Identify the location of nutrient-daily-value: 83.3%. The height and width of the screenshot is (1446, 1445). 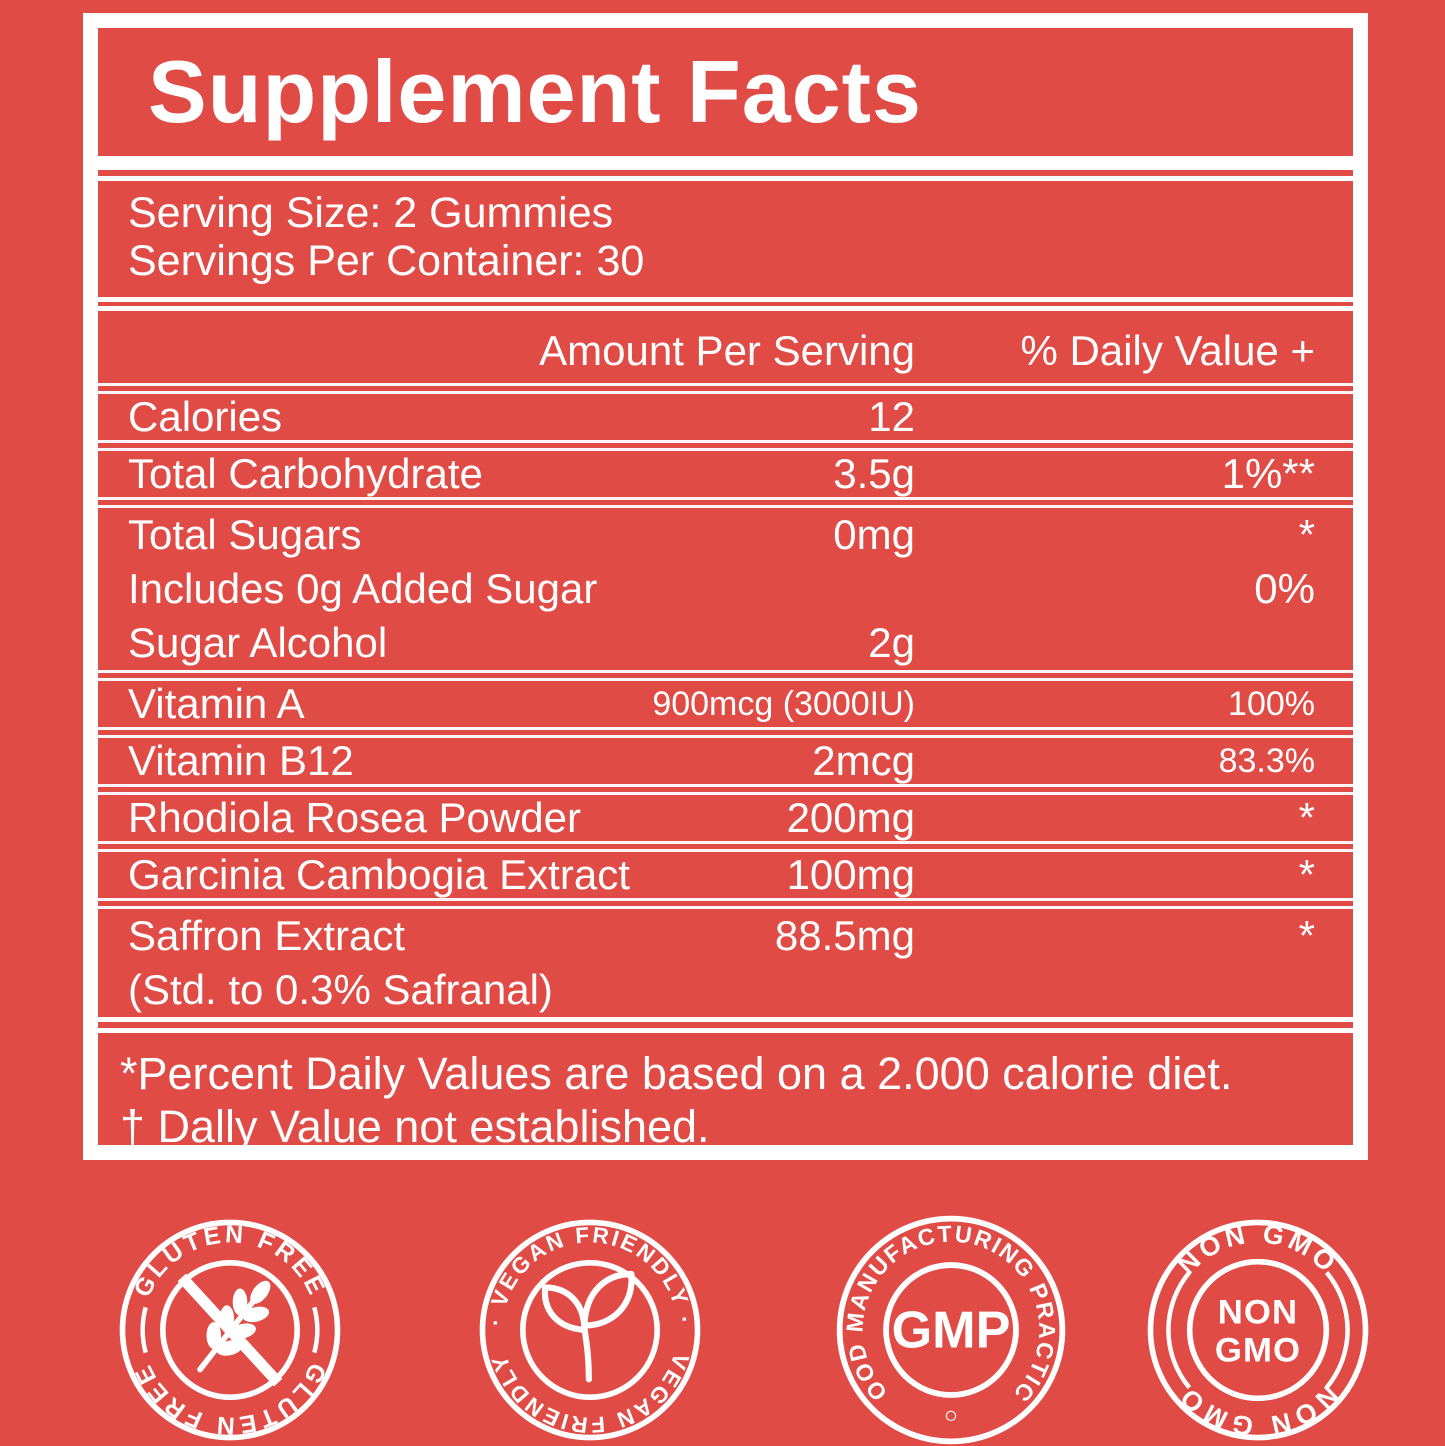
(1266, 760).